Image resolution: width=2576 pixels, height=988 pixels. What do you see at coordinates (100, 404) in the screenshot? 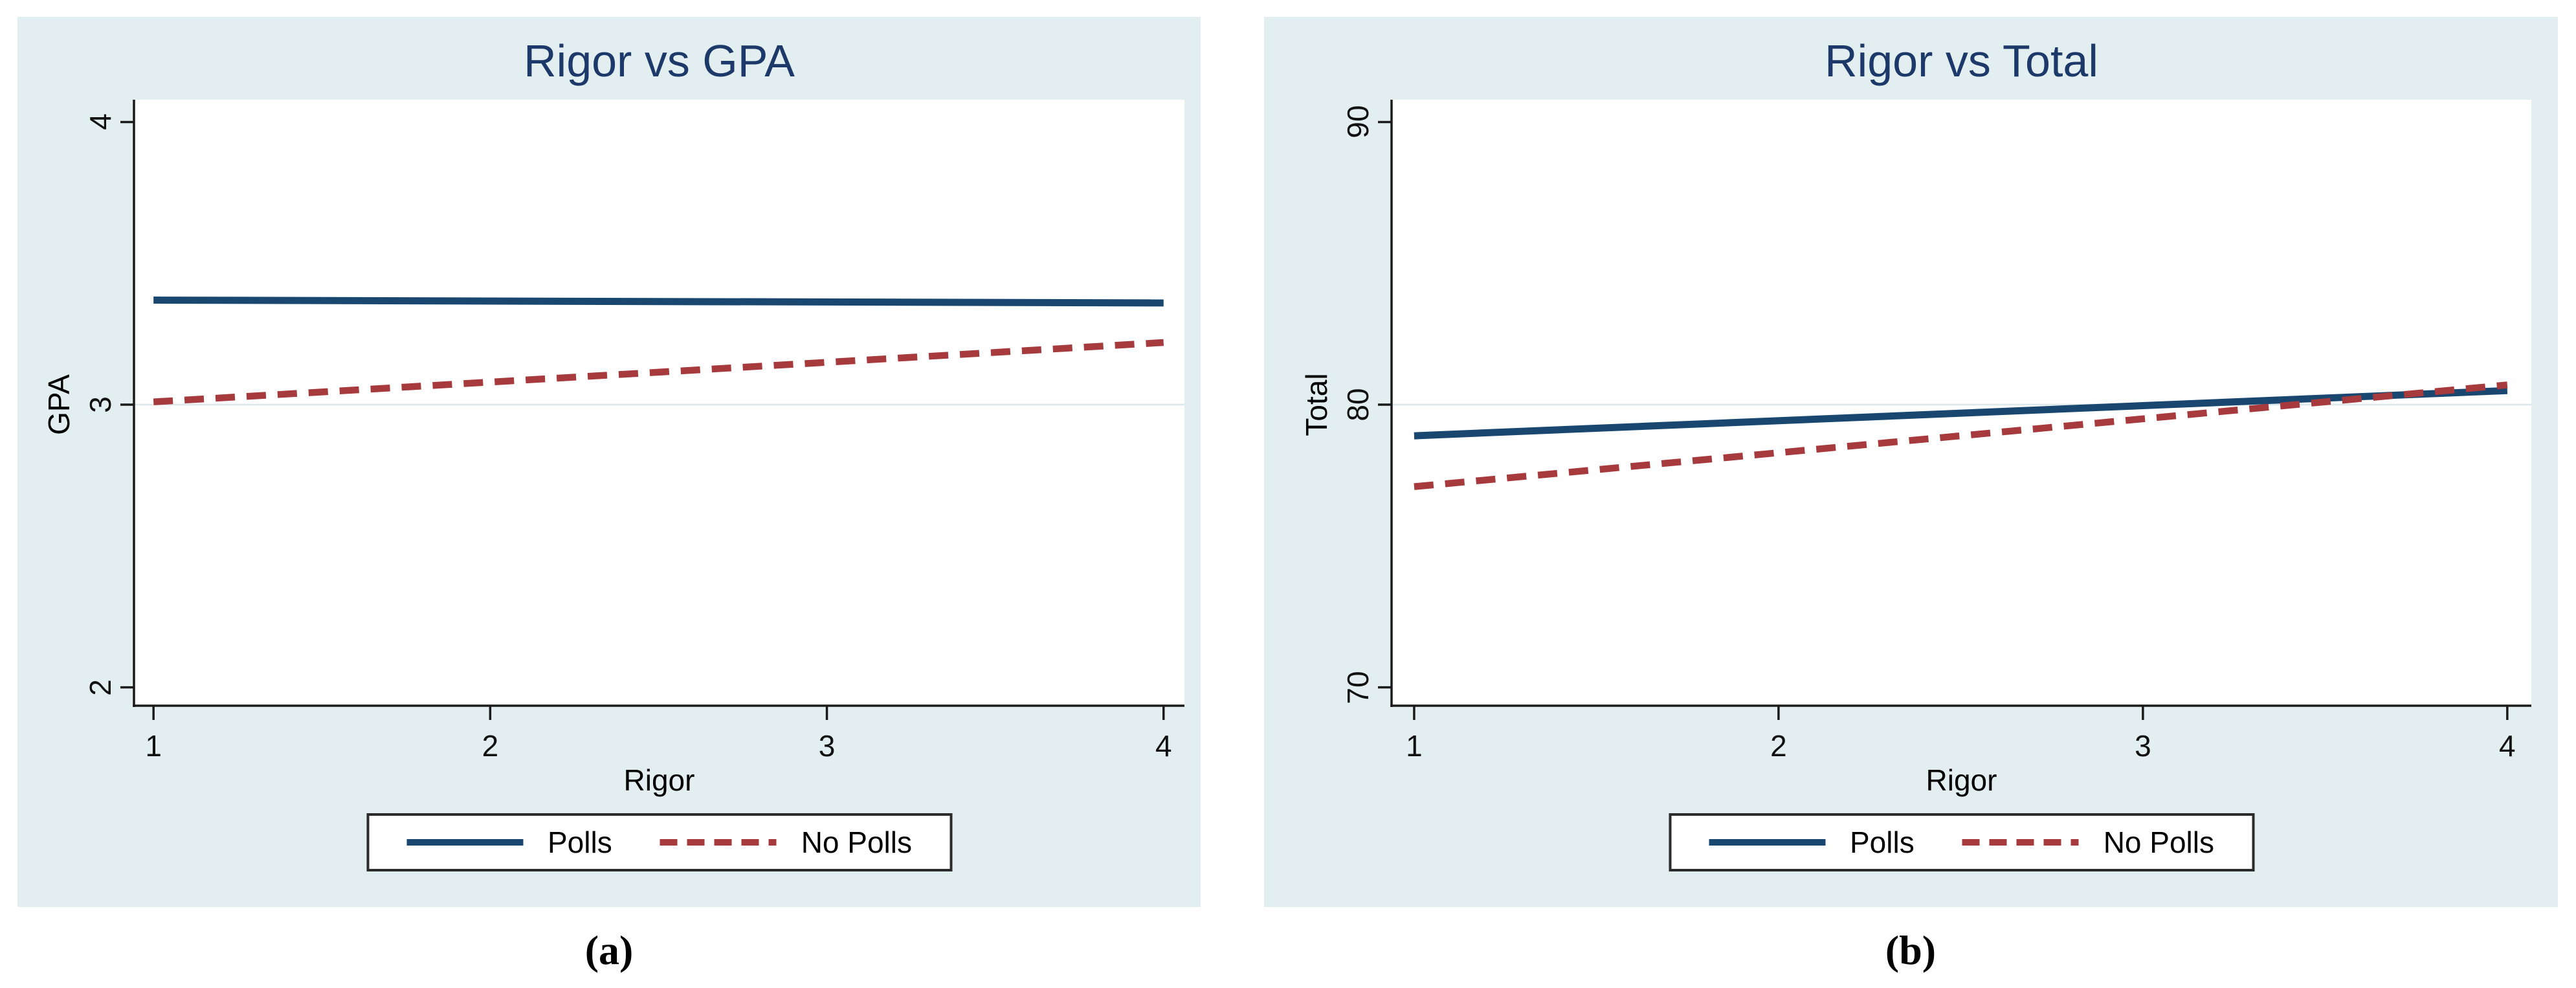
I see `y-tick-label: 3` at bounding box center [100, 404].